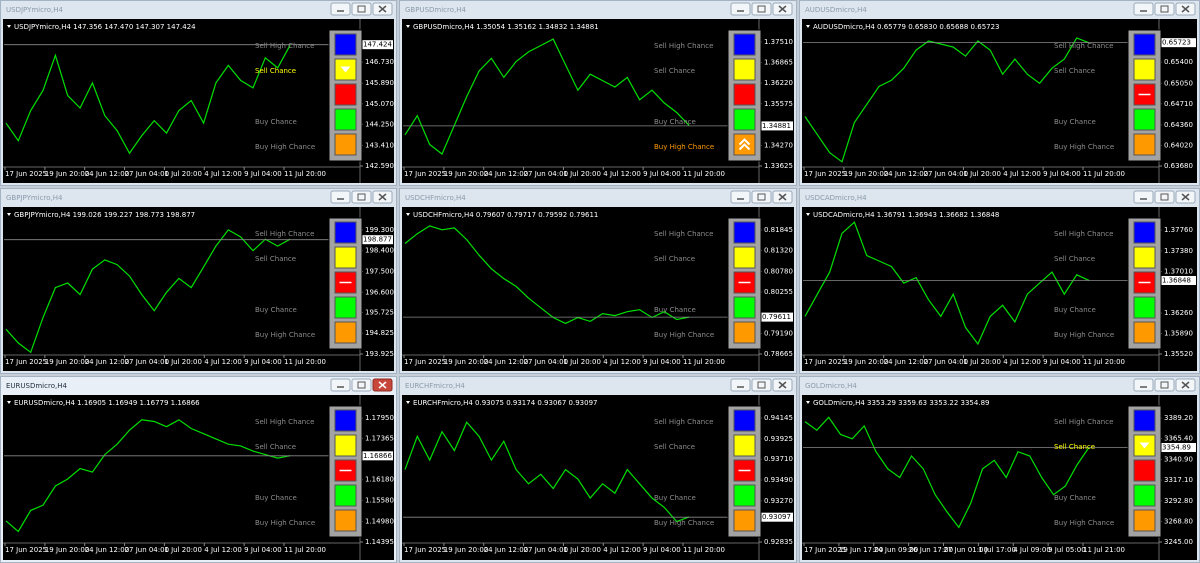 This screenshot has height=563, width=1200. What do you see at coordinates (778, 354) in the screenshot?
I see `price-tick-label: 0.78665` at bounding box center [778, 354].